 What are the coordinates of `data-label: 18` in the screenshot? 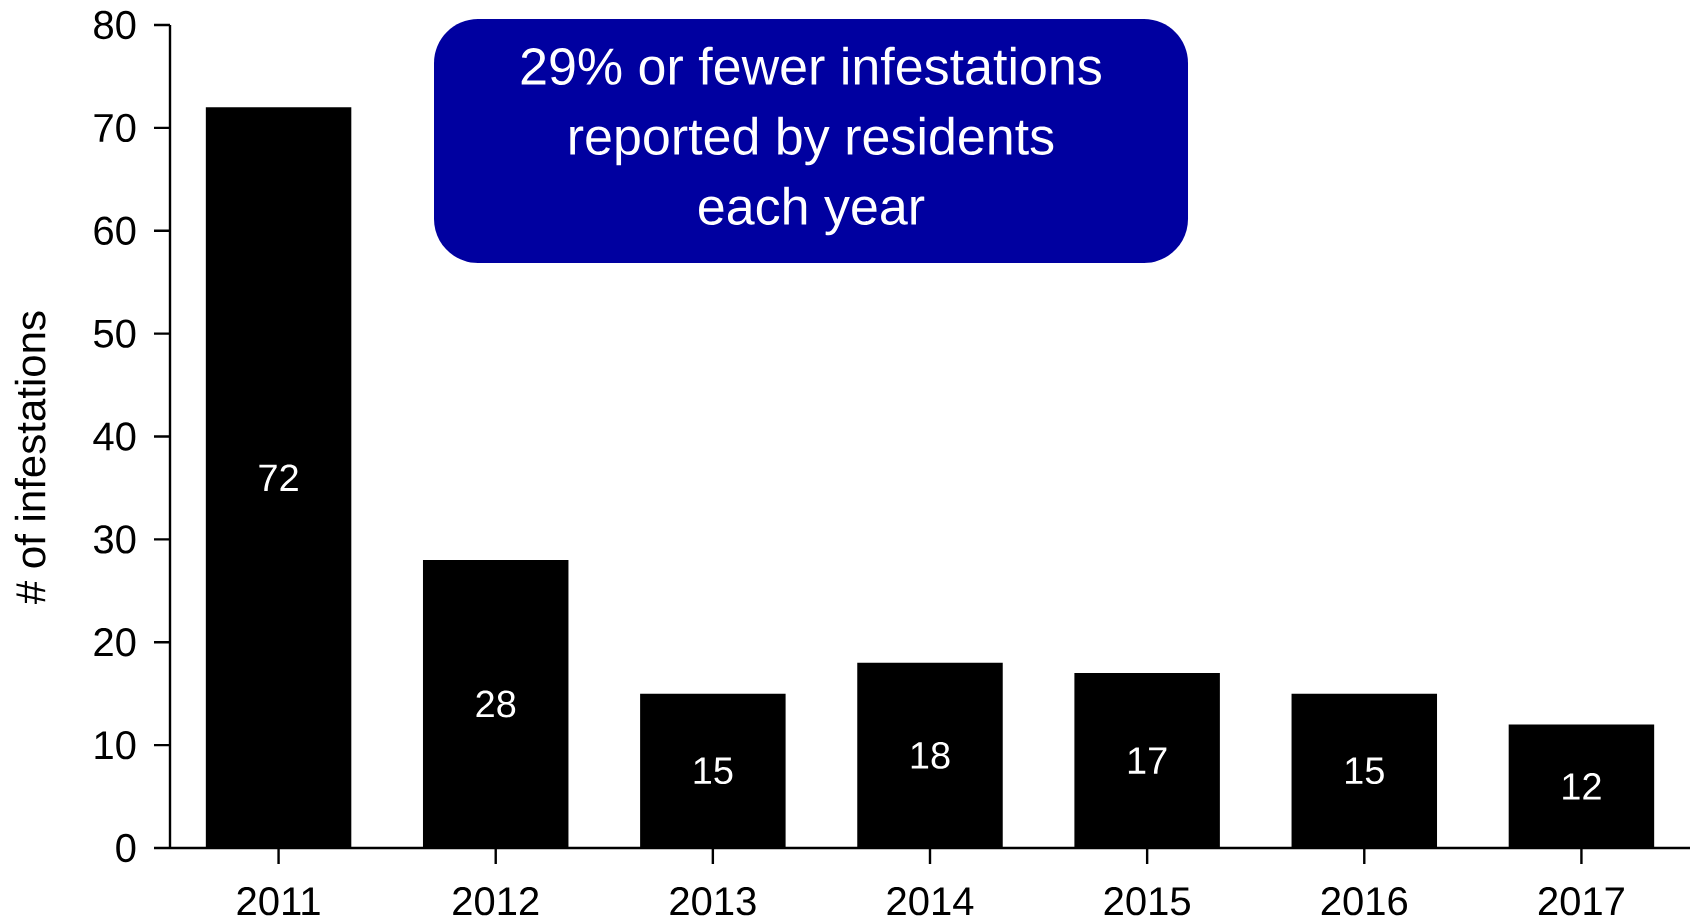 It's located at (930, 755).